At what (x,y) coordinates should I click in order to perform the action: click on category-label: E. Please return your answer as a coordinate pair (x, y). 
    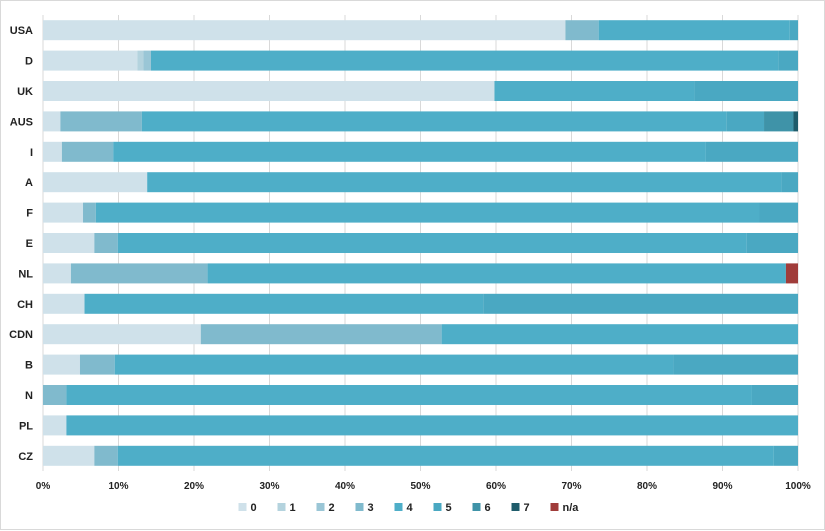
    Looking at the image, I should click on (29, 244).